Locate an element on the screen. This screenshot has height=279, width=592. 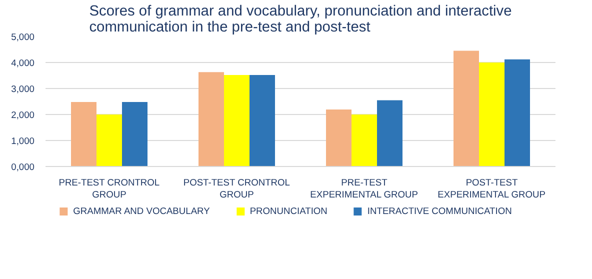
chart-title: Scores of grammar and vocabulary, pronunciation and interactive communication in the pre-test and post-test is located at coordinates (300, 20).